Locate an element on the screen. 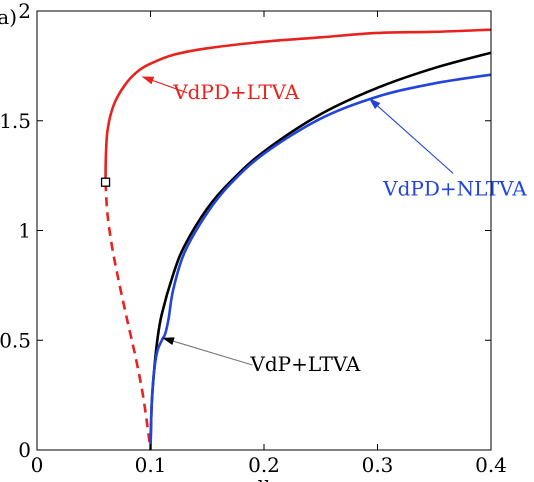  marker-fold is located at coordinates (105, 182).